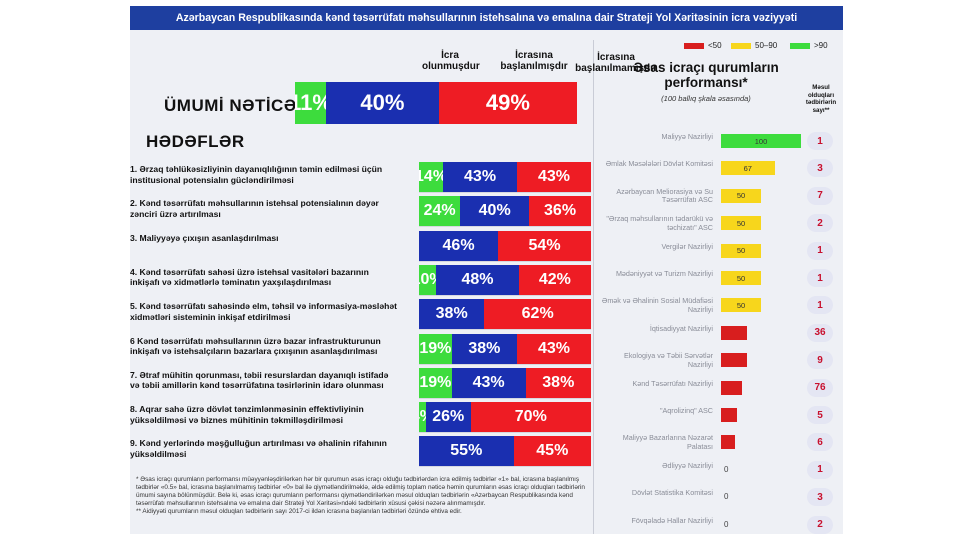 The image size is (975, 540). I want to click on bar-segment-done: 4%, so click(422, 417).